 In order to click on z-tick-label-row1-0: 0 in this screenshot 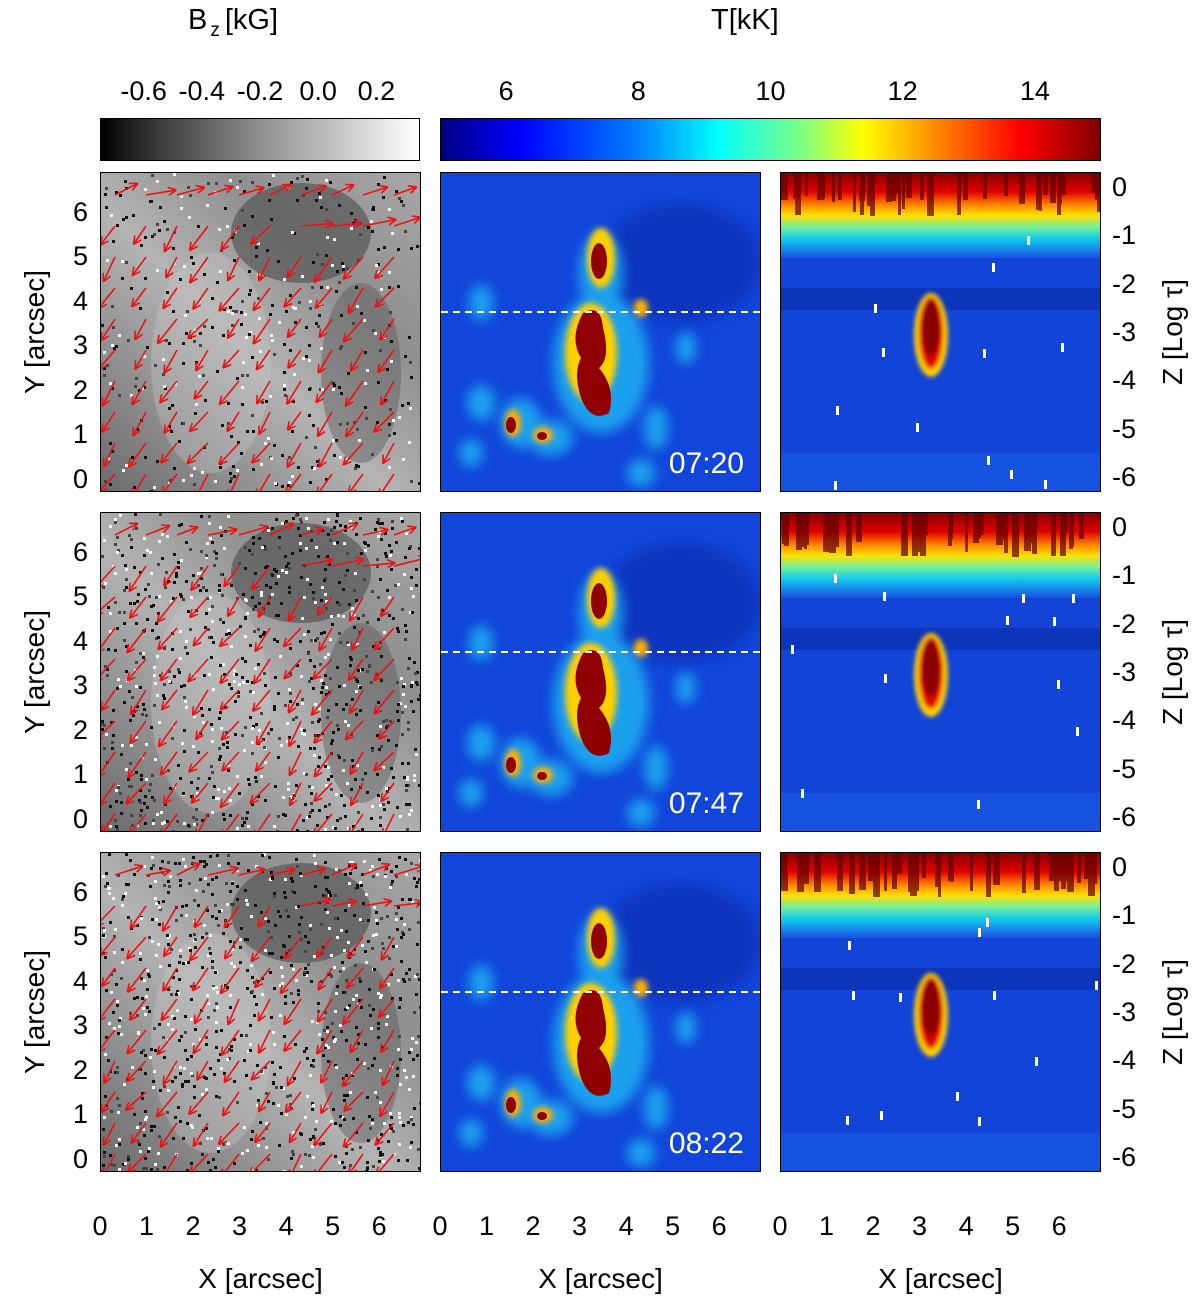, I will do `click(1120, 526)`.